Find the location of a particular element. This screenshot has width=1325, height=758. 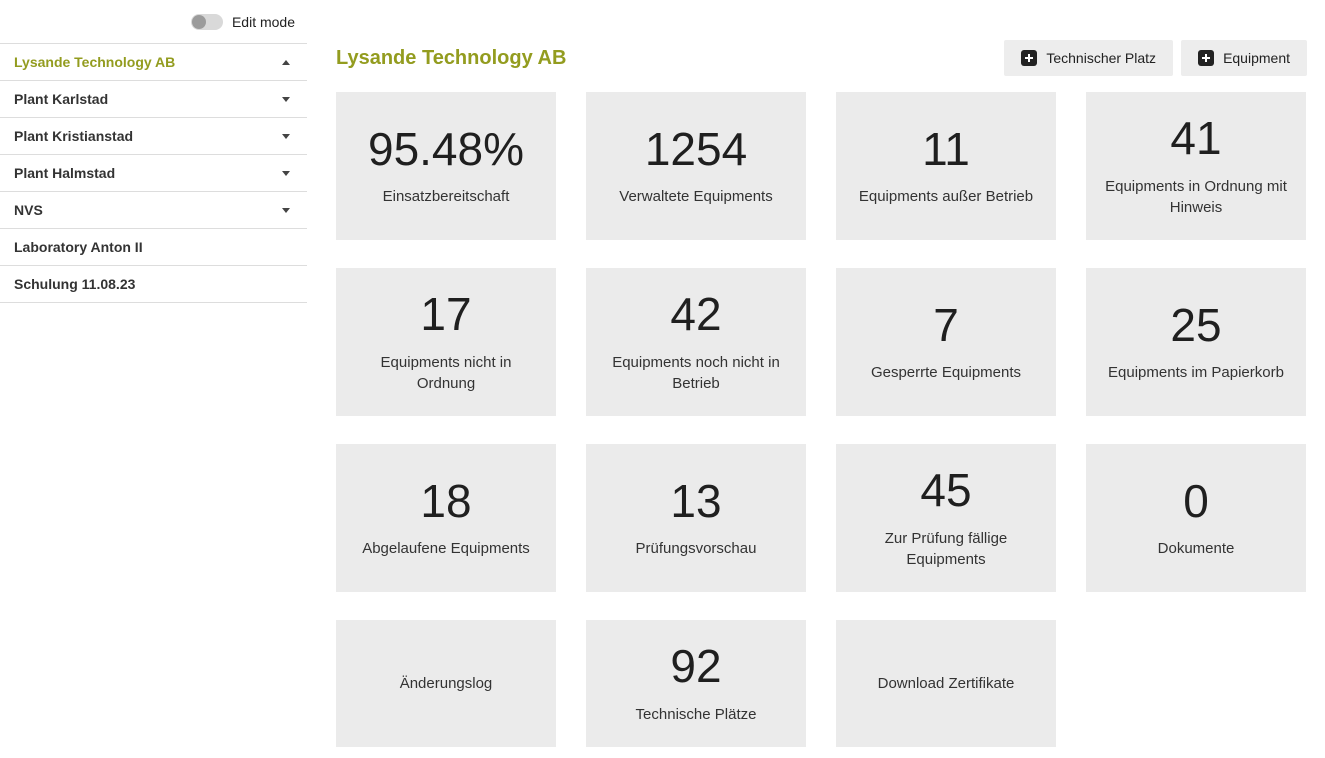

tile-einsatzbereitschaft: 95.48% Einsatzbereitschaft is located at coordinates (446, 166).